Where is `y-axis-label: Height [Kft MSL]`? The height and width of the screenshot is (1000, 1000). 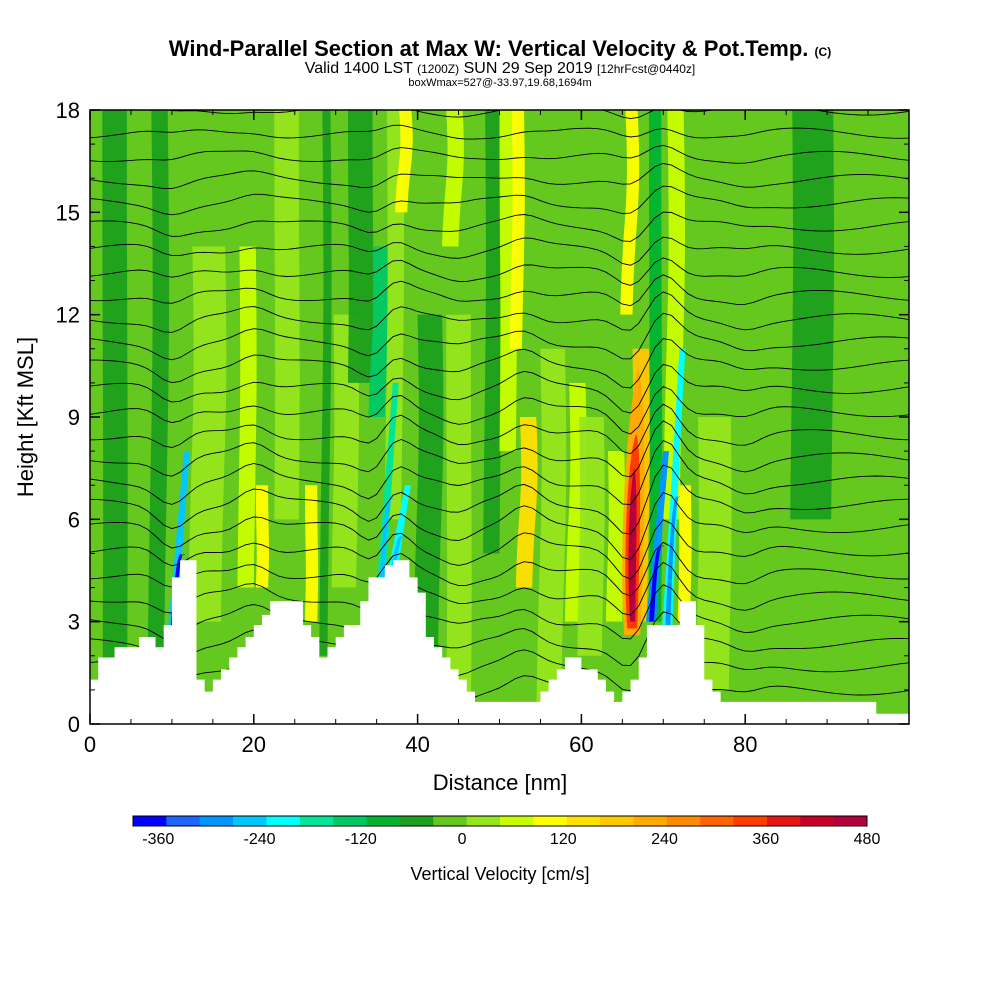
y-axis-label: Height [Kft MSL] is located at coordinates (25, 417).